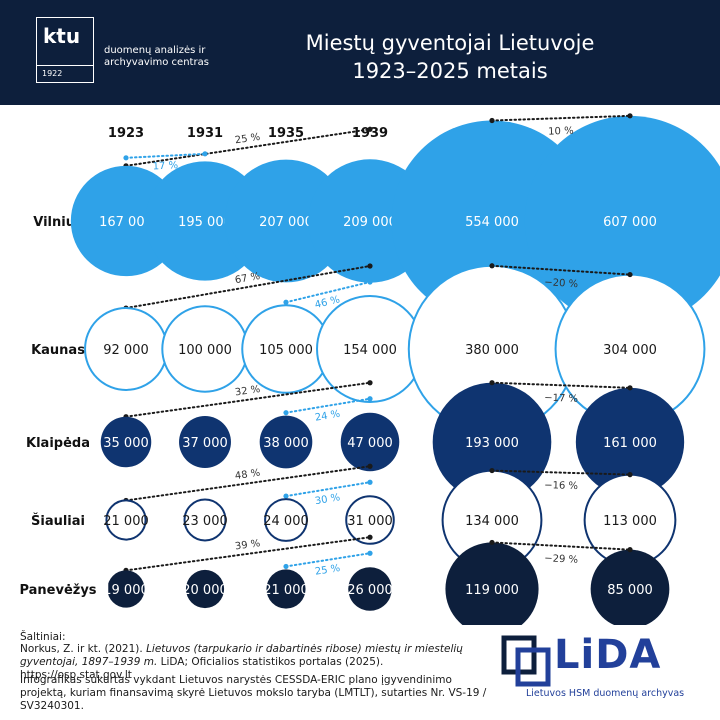 This screenshot has height=720, width=720. Describe the element at coordinates (630, 222) in the screenshot. I see `bubble-value-2025: 607 000` at that location.